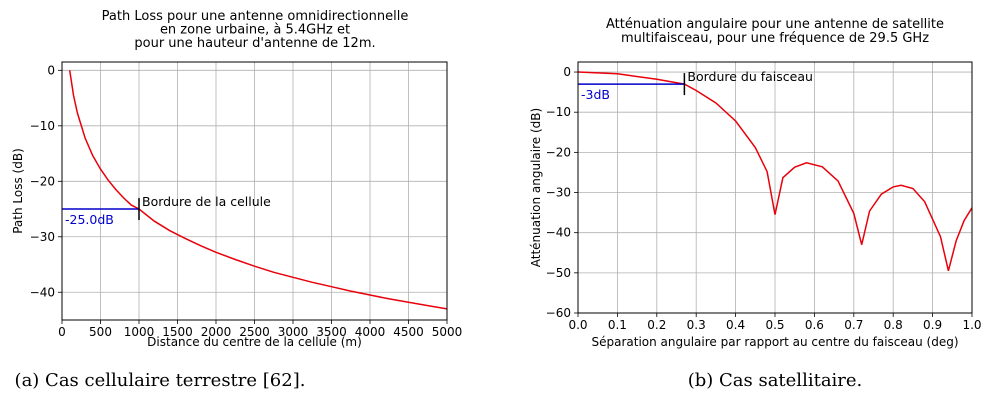 This screenshot has height=397, width=984. I want to click on x-tick-label: 0.9, so click(932, 325).